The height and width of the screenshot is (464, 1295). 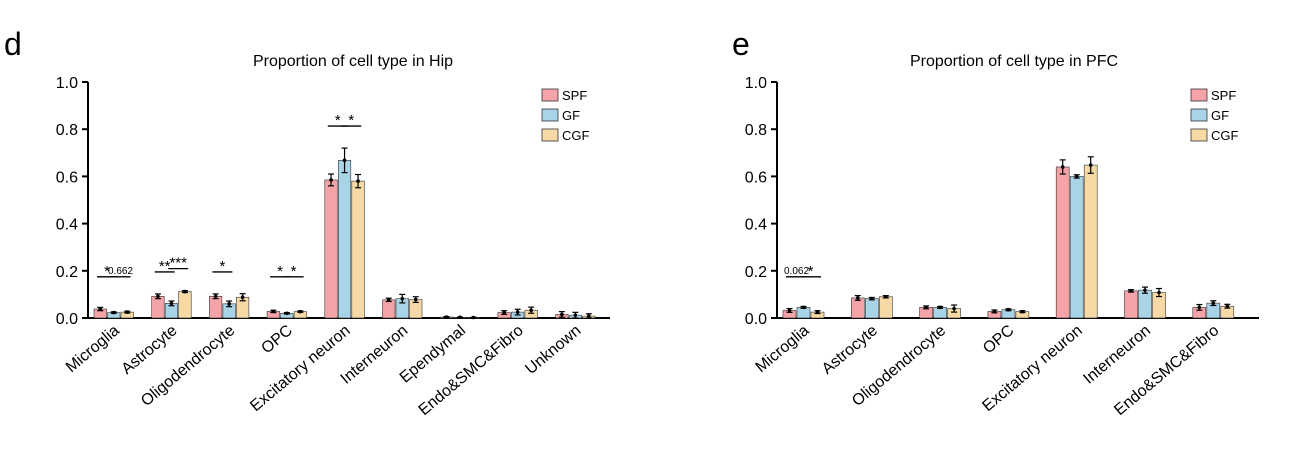 What do you see at coordinates (756, 177) in the screenshot?
I see `y-tick-label: 0.6` at bounding box center [756, 177].